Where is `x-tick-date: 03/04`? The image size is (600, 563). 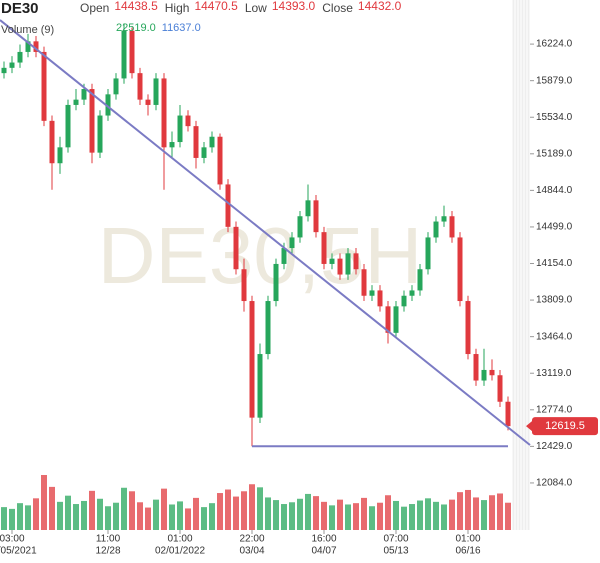
x-tick-date: 03/04 is located at coordinates (251, 551).